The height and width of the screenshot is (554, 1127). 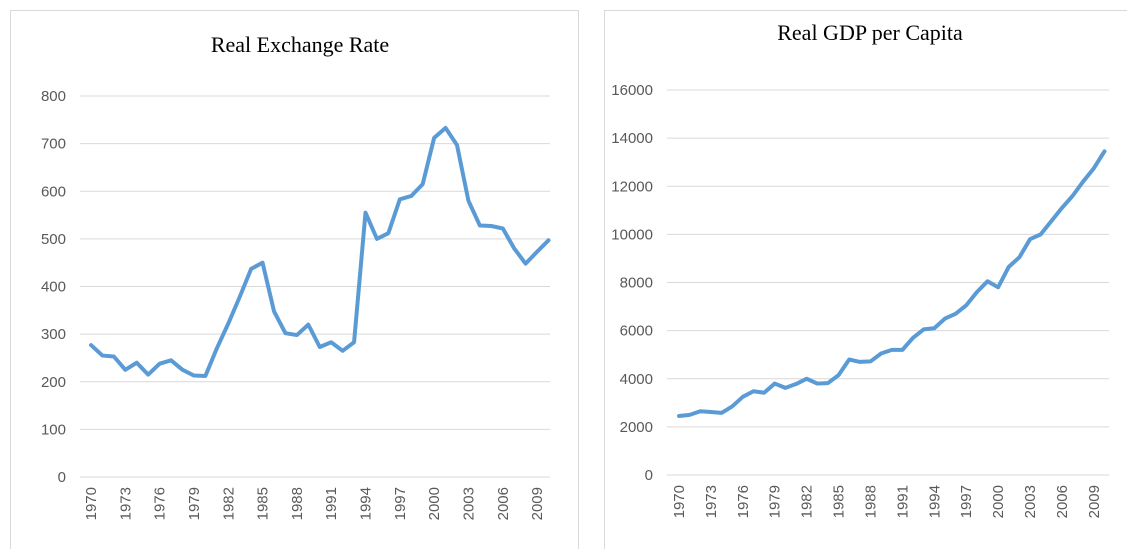 I want to click on y-tick-label: 600, so click(x=53, y=191).